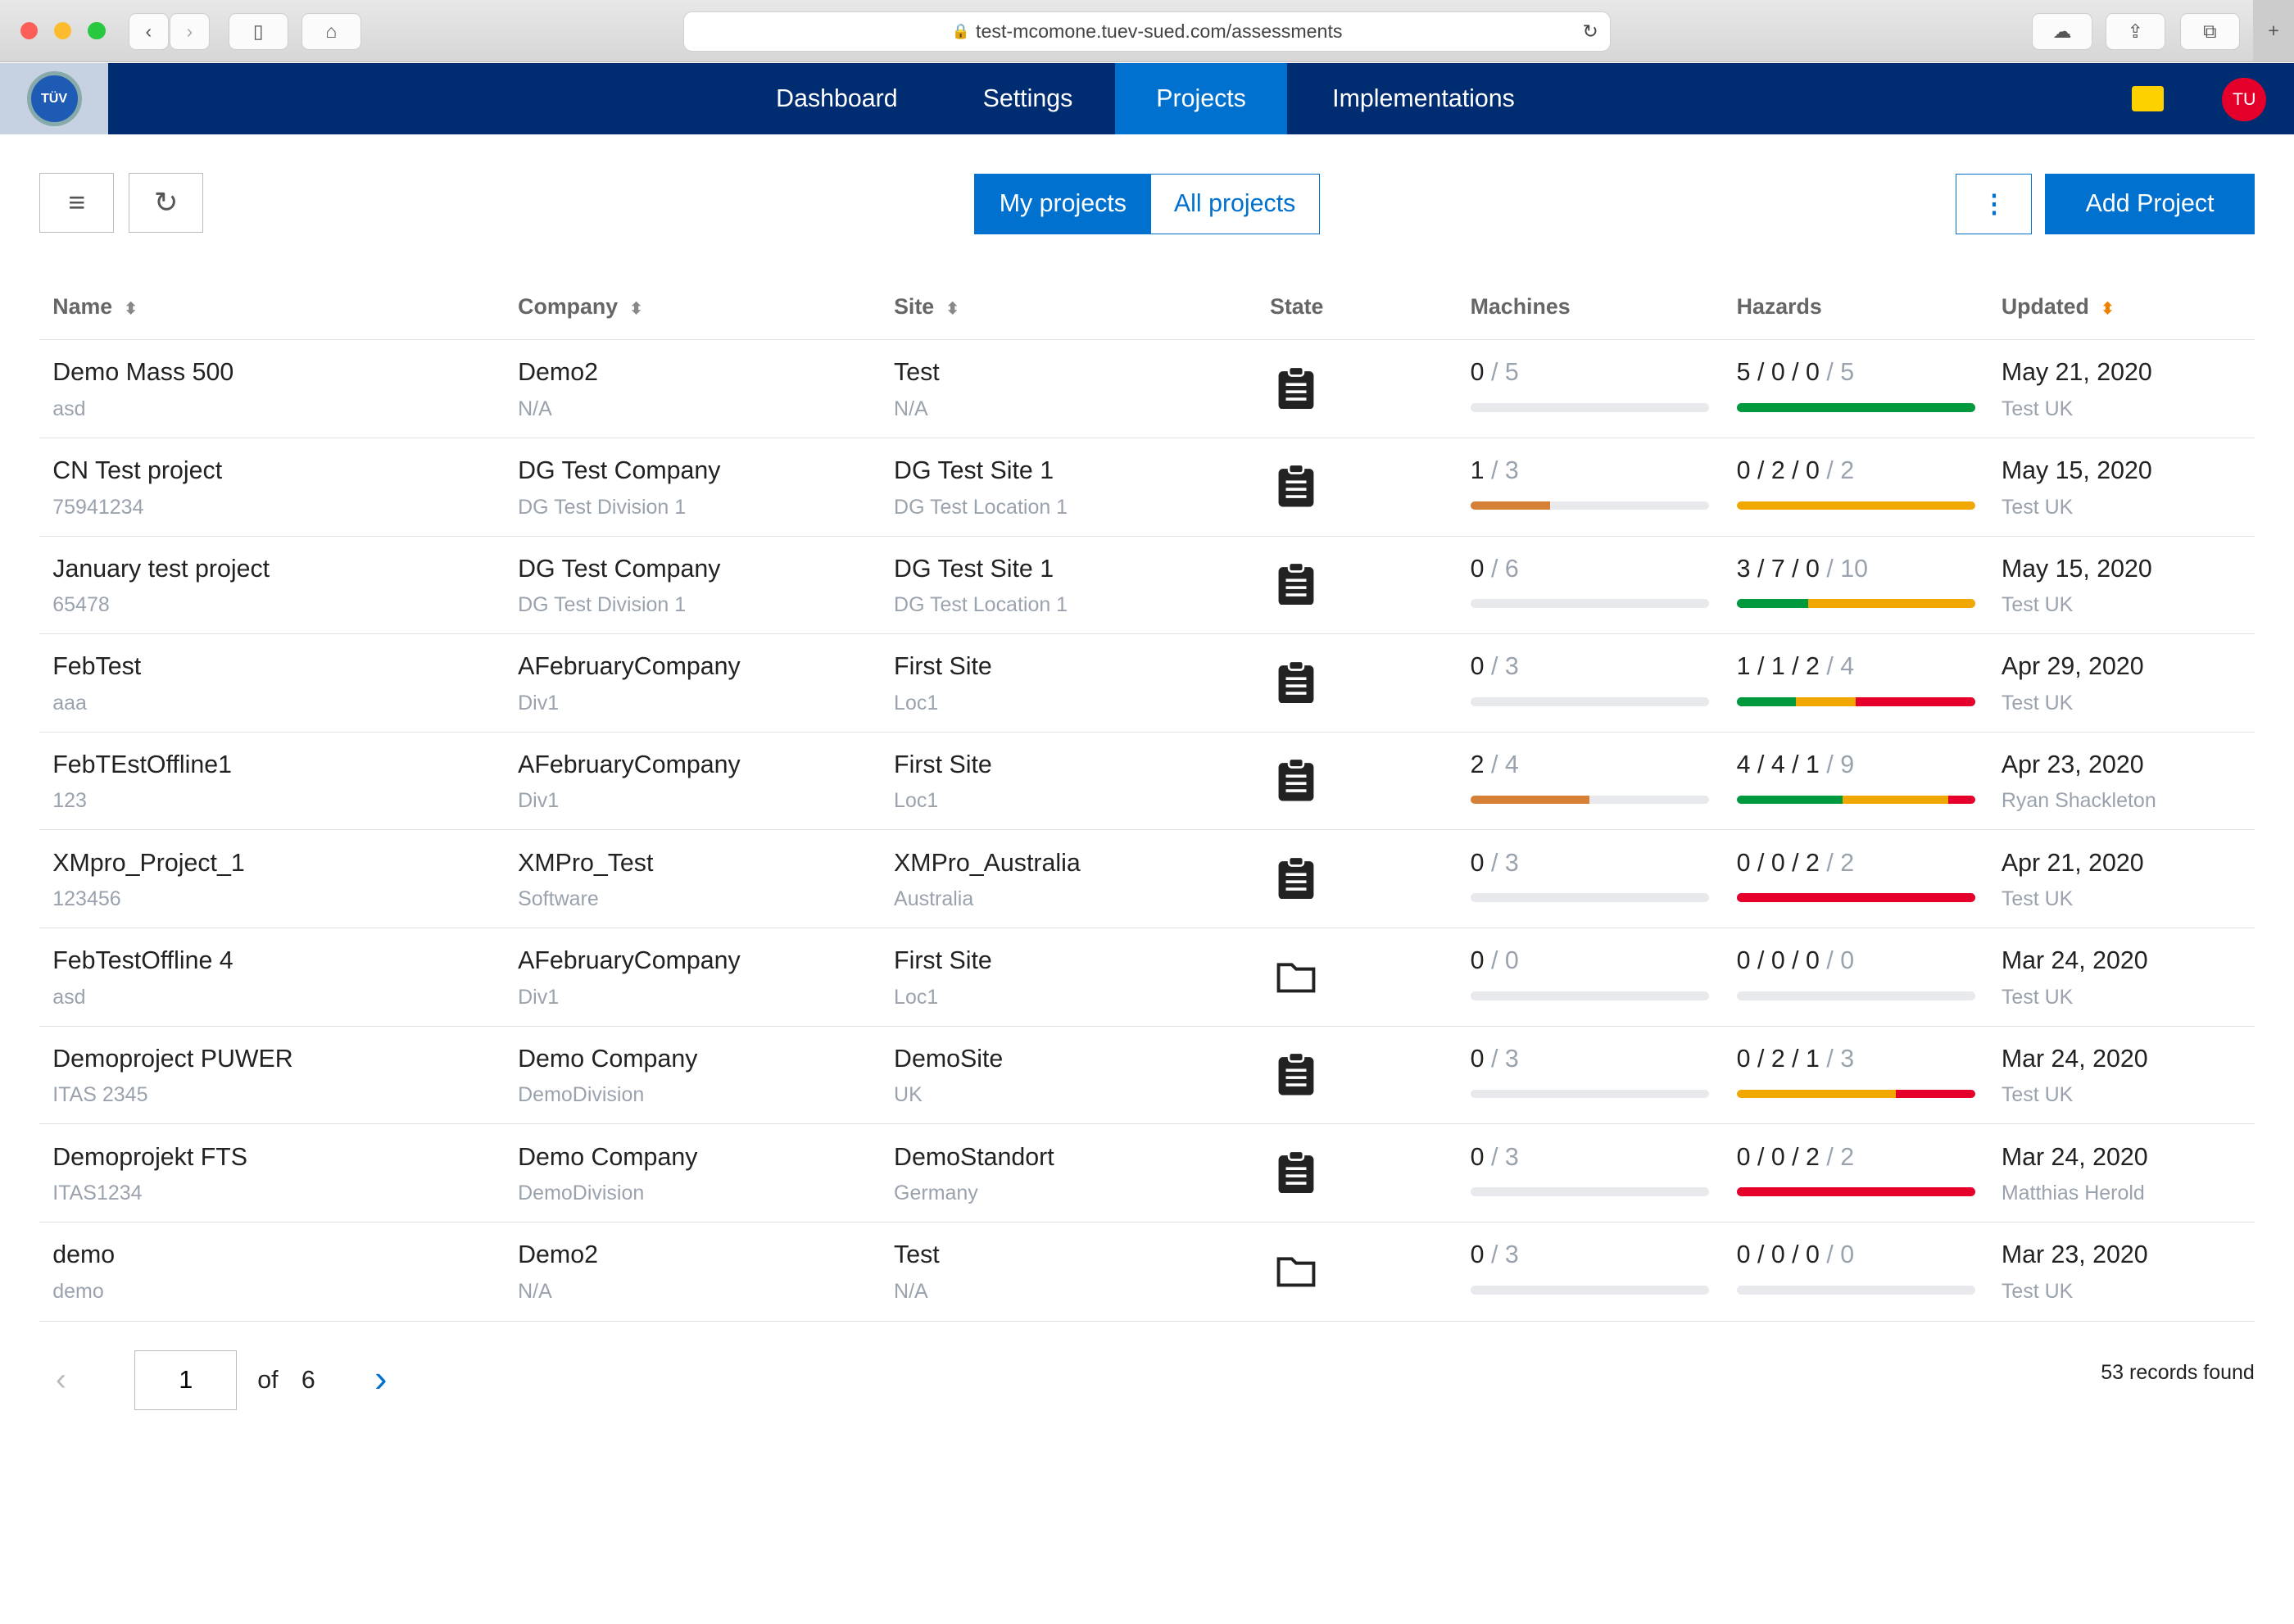 The height and width of the screenshot is (1624, 2294). Describe the element at coordinates (69, 997) in the screenshot. I see `project-id: asd` at that location.